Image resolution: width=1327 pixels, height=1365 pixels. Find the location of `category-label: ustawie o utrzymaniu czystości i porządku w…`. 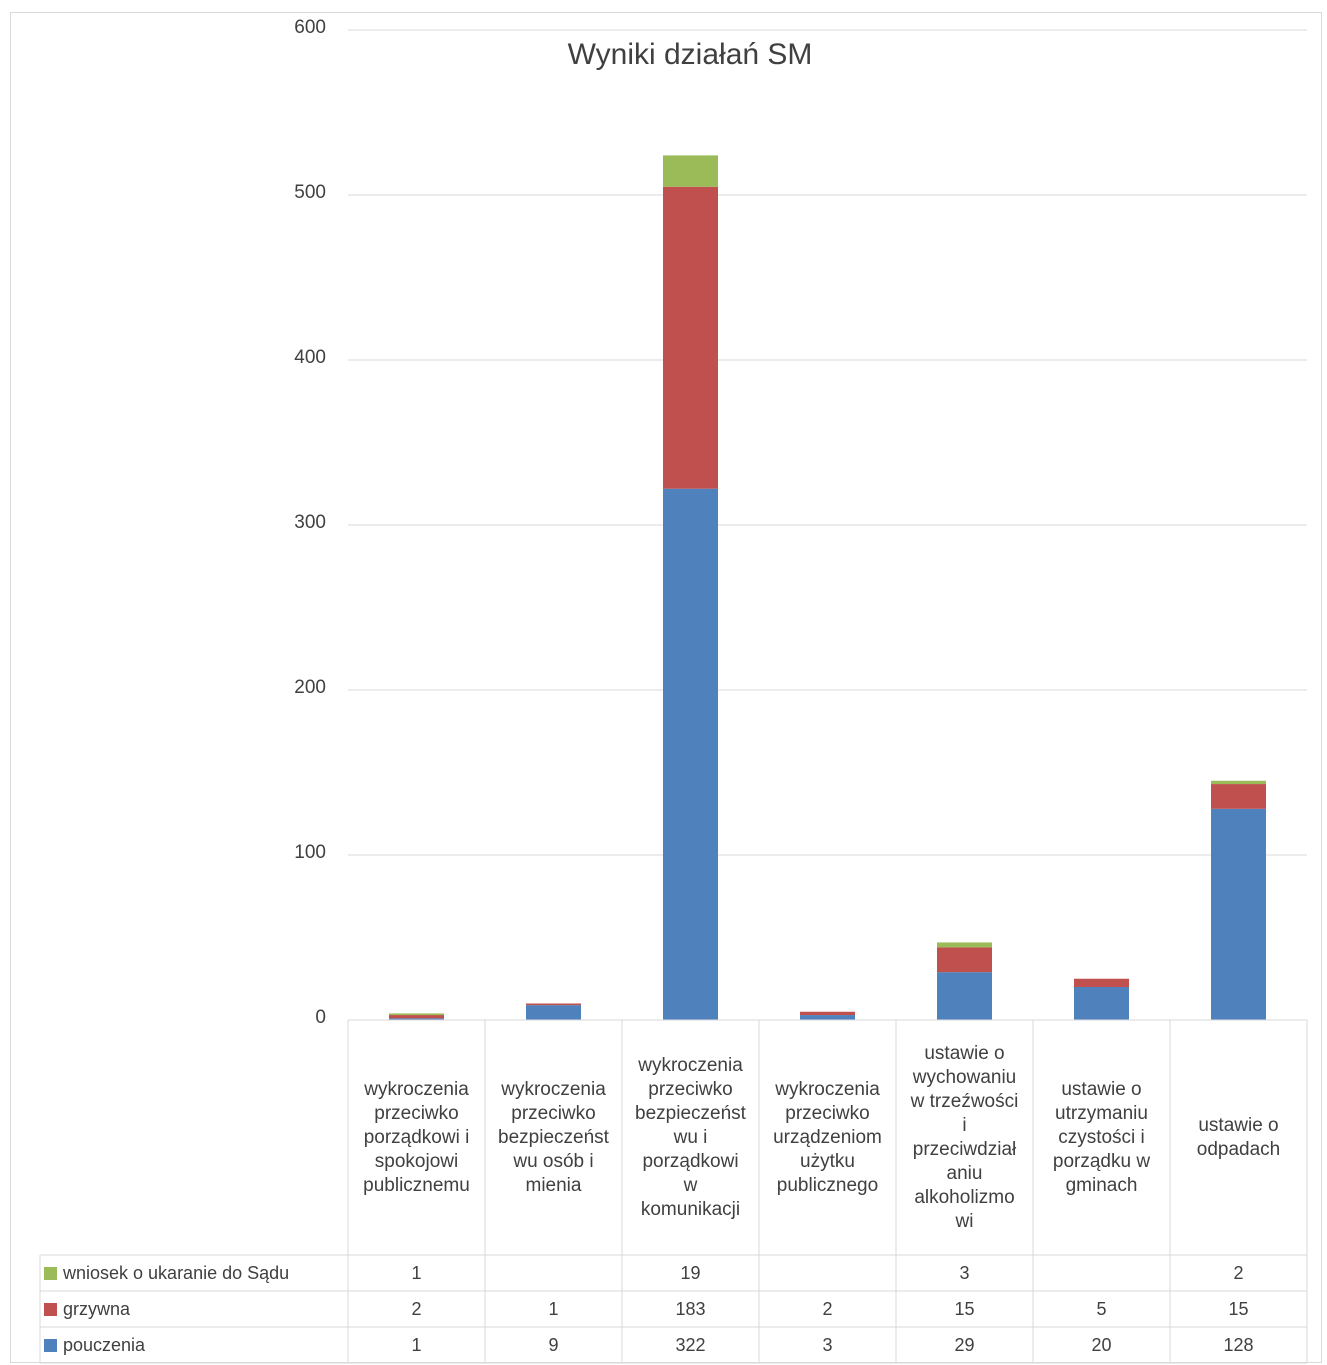

category-label: ustawie o utrzymaniu czystości i porządku w… is located at coordinates (1101, 1137).